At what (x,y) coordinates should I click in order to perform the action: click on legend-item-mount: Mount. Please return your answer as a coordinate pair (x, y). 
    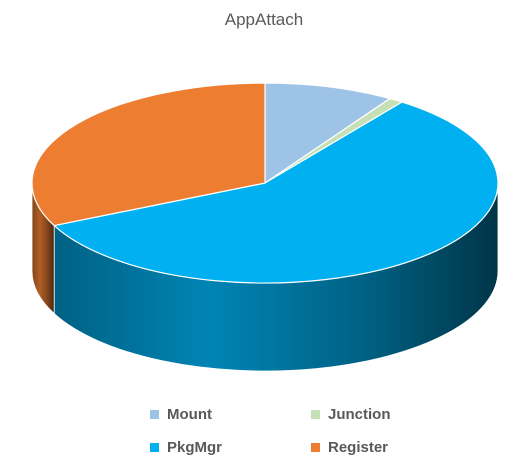
    Looking at the image, I should click on (181, 414).